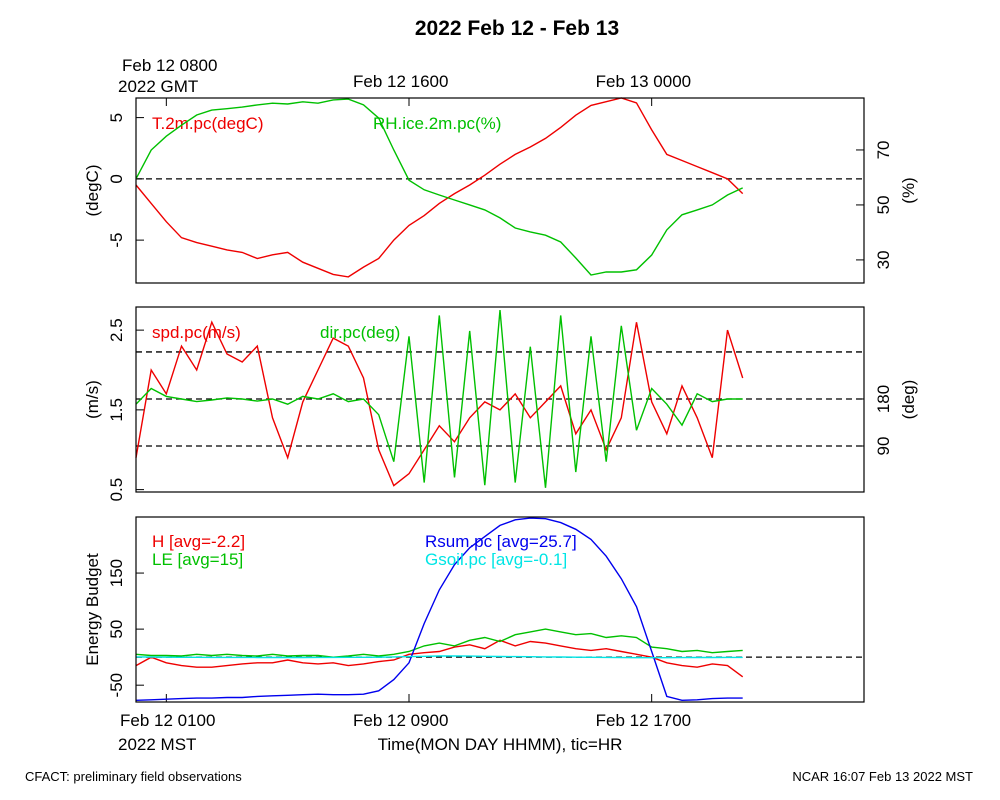 The image size is (1000, 800). Describe the element at coordinates (882, 776) in the screenshot. I see `footer-right: NCAR 16:07 Feb 13 2022 MST` at that location.